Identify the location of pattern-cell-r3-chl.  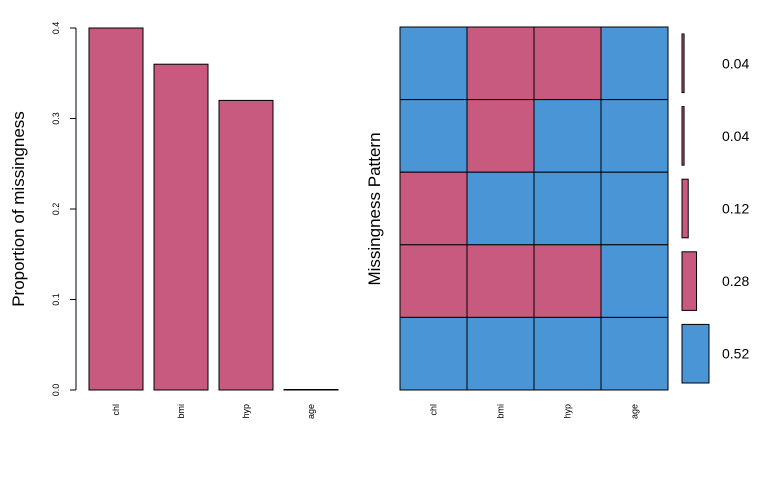
(433, 281).